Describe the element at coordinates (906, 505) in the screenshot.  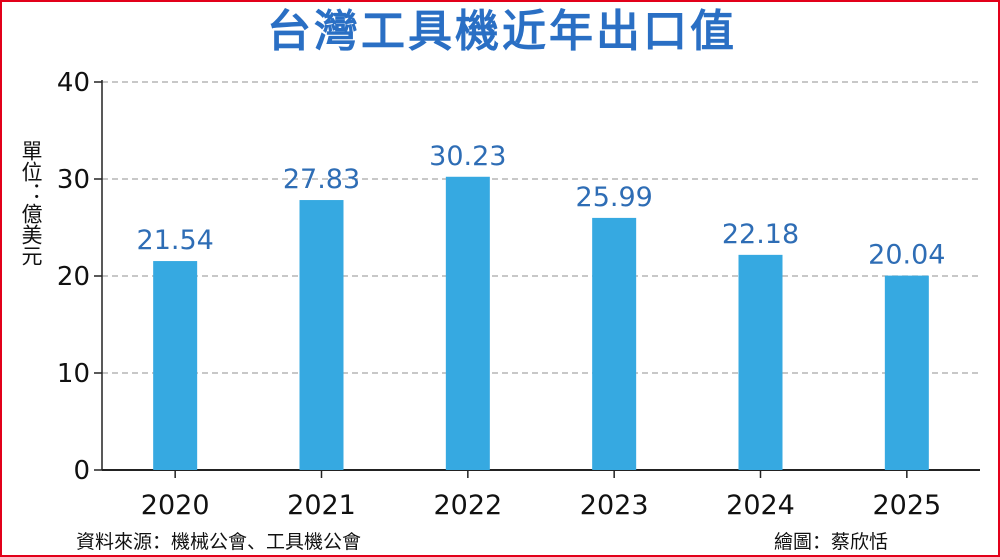
I see `x-tick-label: 2025` at that location.